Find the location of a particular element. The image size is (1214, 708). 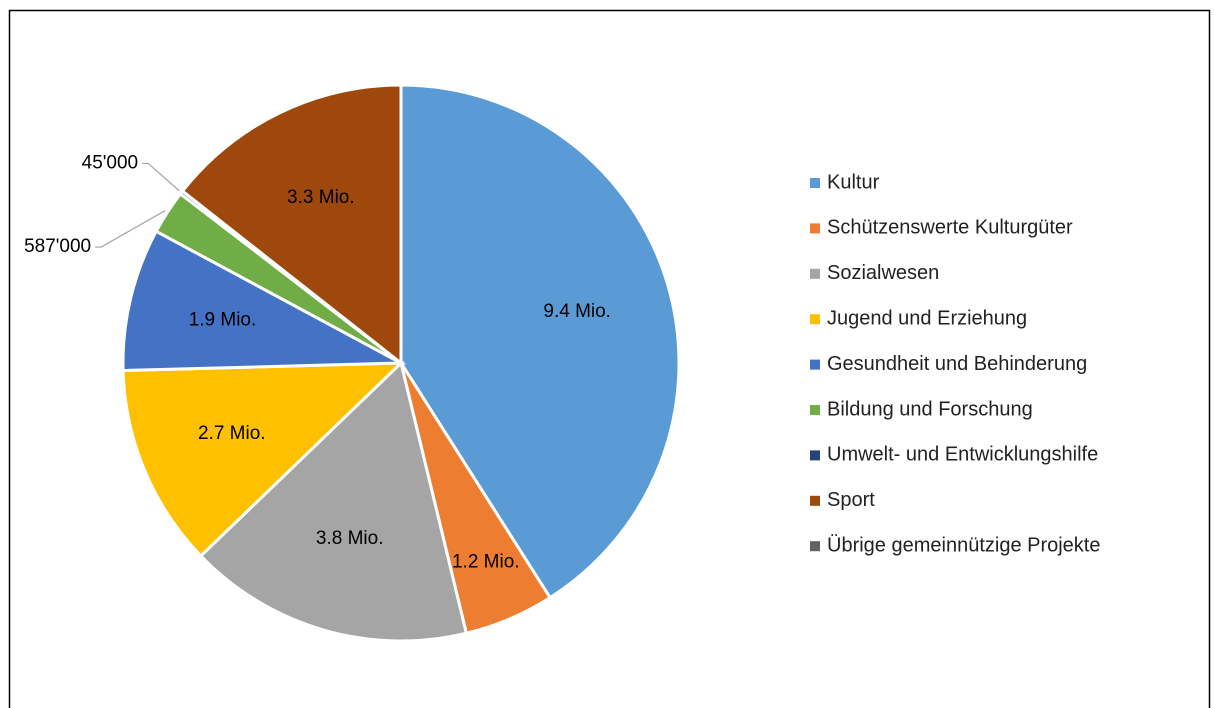

legend-label: Schützenswerte Kulturgüter is located at coordinates (950, 228).